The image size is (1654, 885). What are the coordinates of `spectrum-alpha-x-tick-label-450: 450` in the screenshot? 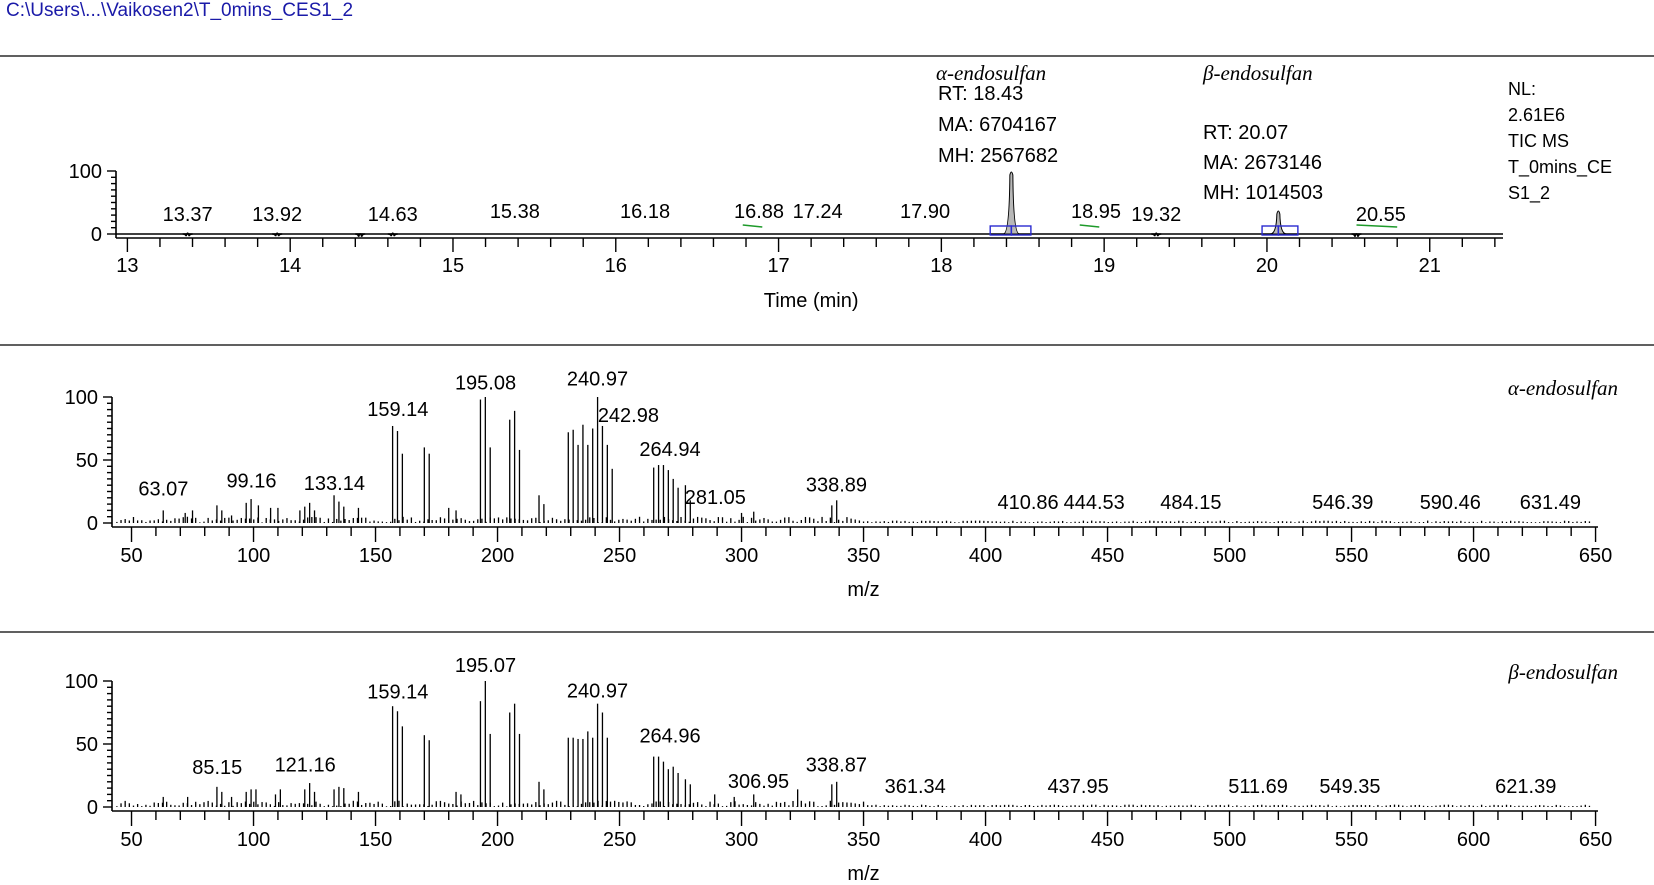 It's located at (1107, 556).